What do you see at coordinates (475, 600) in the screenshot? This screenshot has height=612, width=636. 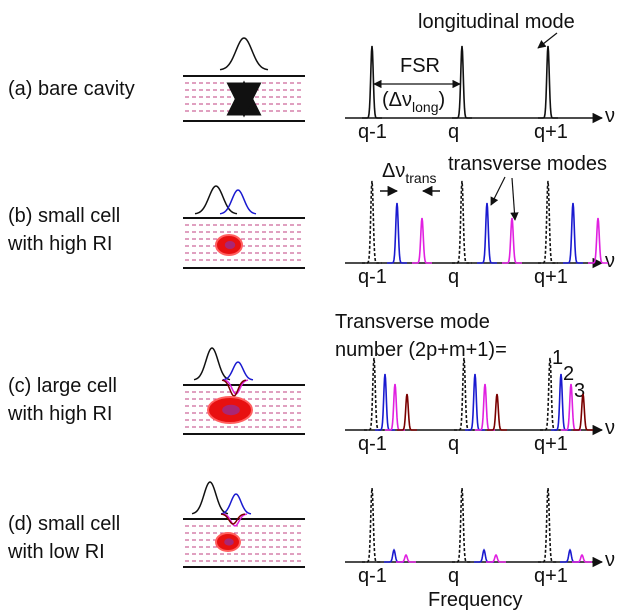 I see `x-axis-title: Frequency` at bounding box center [475, 600].